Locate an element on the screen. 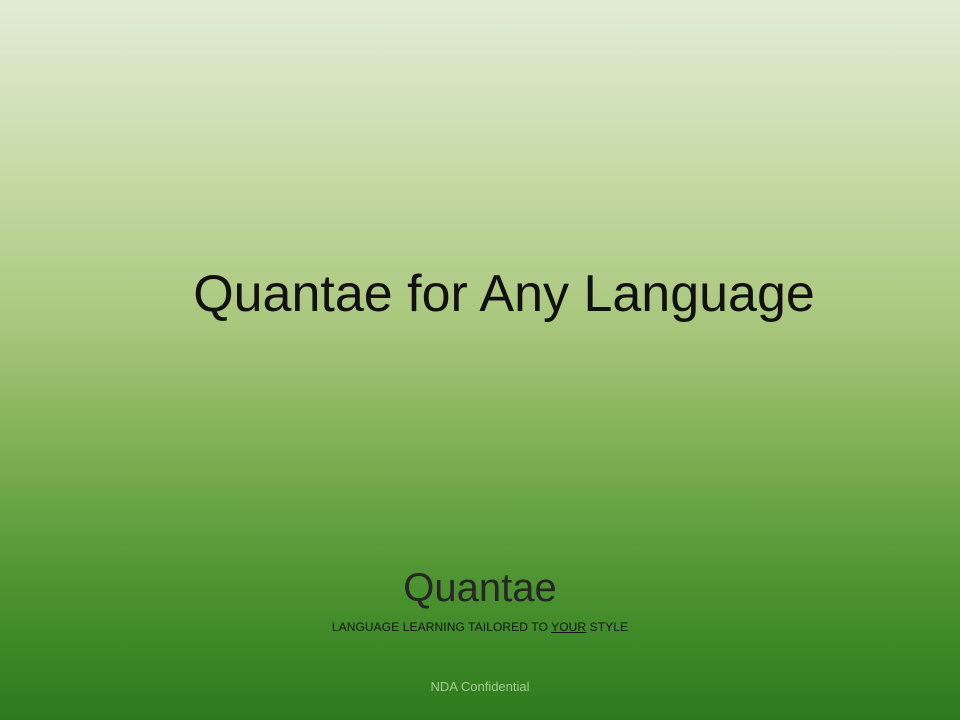 This screenshot has height=720, width=960. tagline: LANGUAGE LEARNING TAILORED TO YOUR STYLE is located at coordinates (480, 627).